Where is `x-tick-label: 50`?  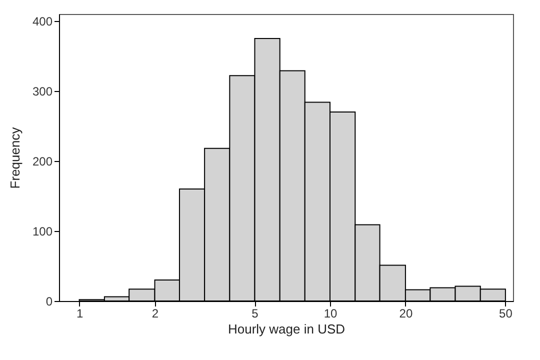
x-tick-label: 50 is located at coordinates (506, 313).